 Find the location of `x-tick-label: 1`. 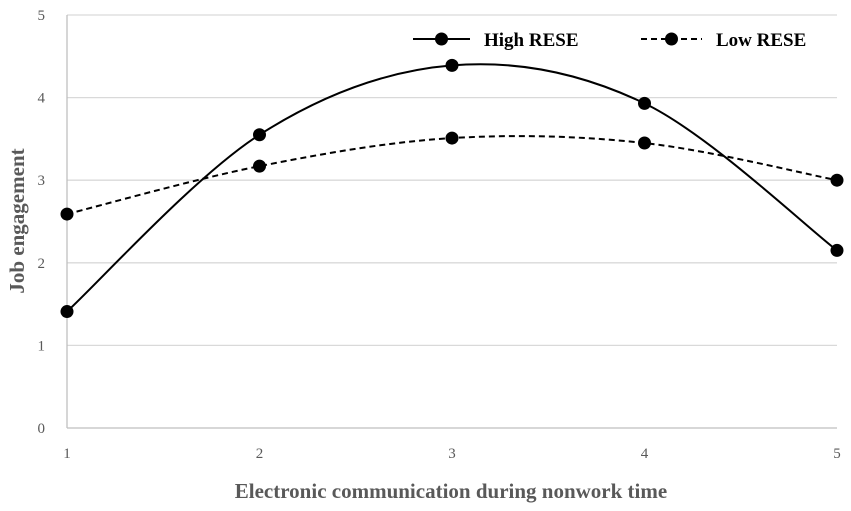

x-tick-label: 1 is located at coordinates (67, 454).